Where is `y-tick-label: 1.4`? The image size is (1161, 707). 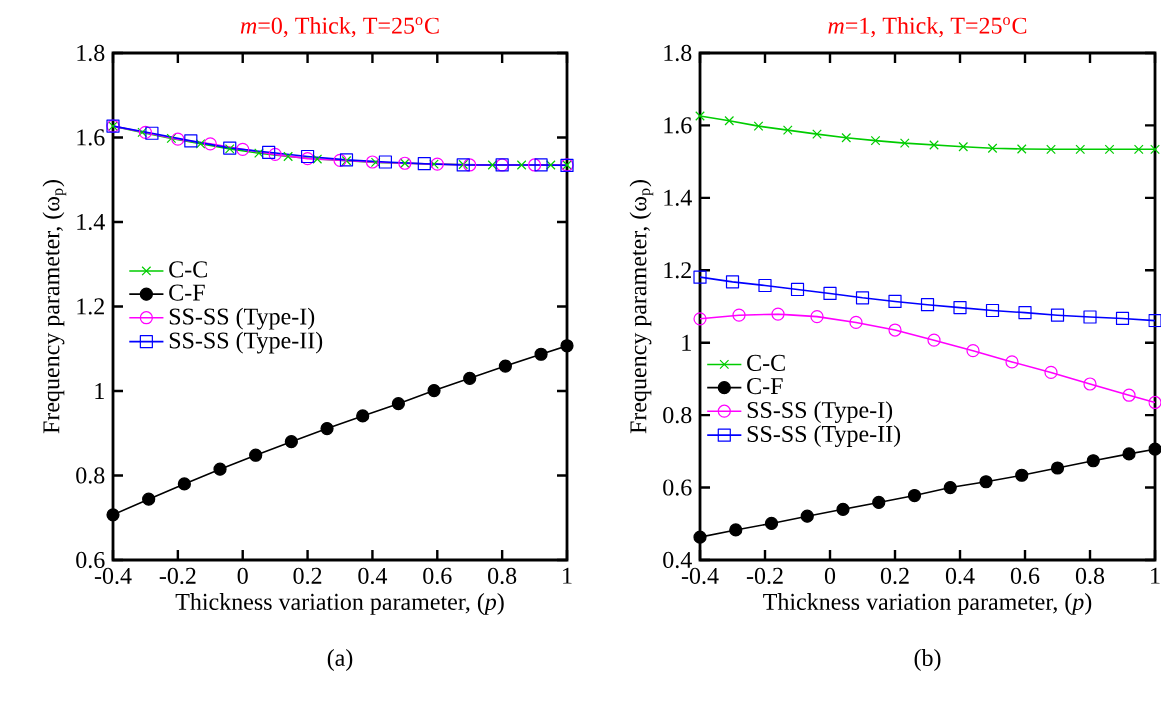 y-tick-label: 1.4 is located at coordinates (91, 222).